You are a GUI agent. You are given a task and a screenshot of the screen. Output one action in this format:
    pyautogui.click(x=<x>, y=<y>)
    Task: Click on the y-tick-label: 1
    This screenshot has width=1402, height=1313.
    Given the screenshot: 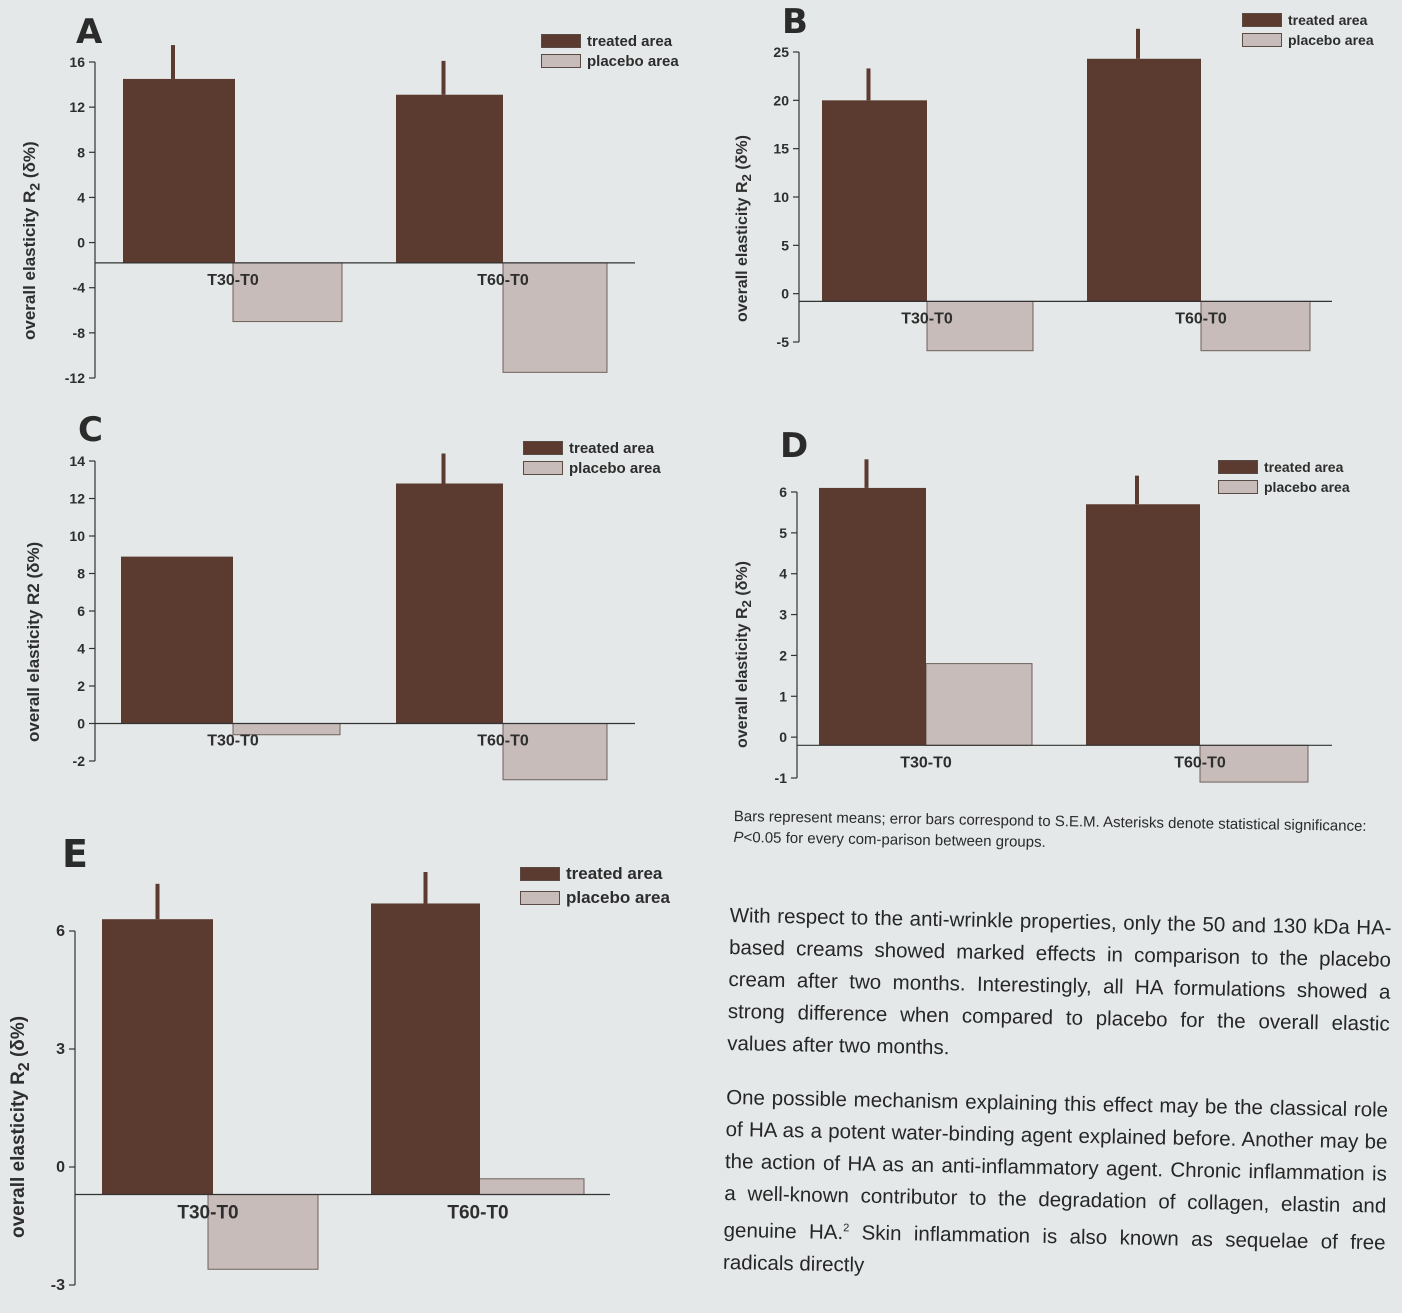 What is the action you would take?
    pyautogui.click(x=783, y=696)
    